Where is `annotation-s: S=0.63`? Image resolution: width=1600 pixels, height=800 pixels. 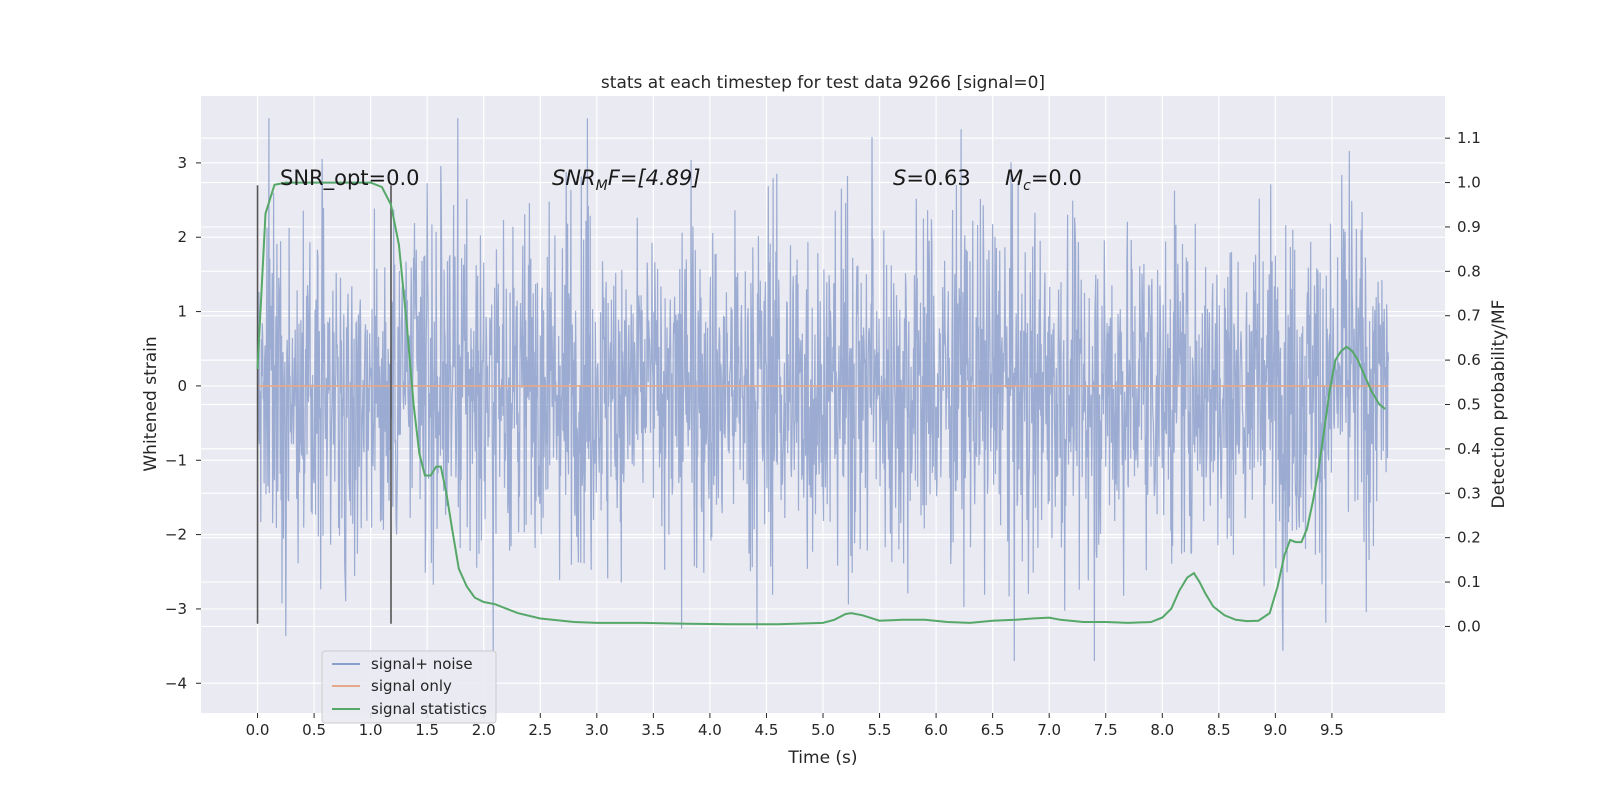 annotation-s: S=0.63 is located at coordinates (932, 178).